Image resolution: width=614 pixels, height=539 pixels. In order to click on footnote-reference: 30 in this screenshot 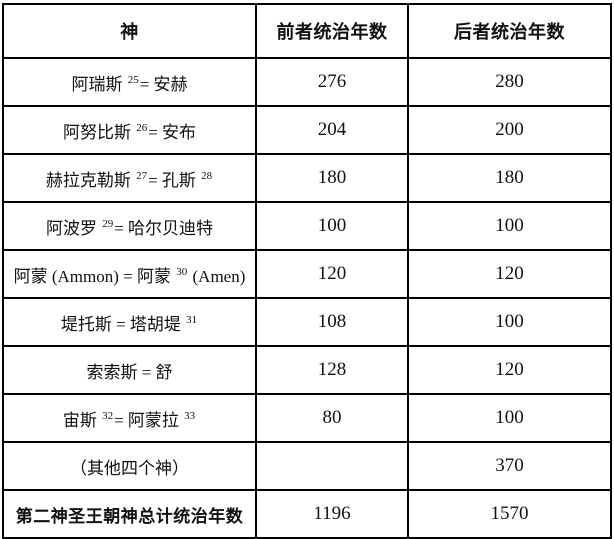, I will do `click(182, 271)`.